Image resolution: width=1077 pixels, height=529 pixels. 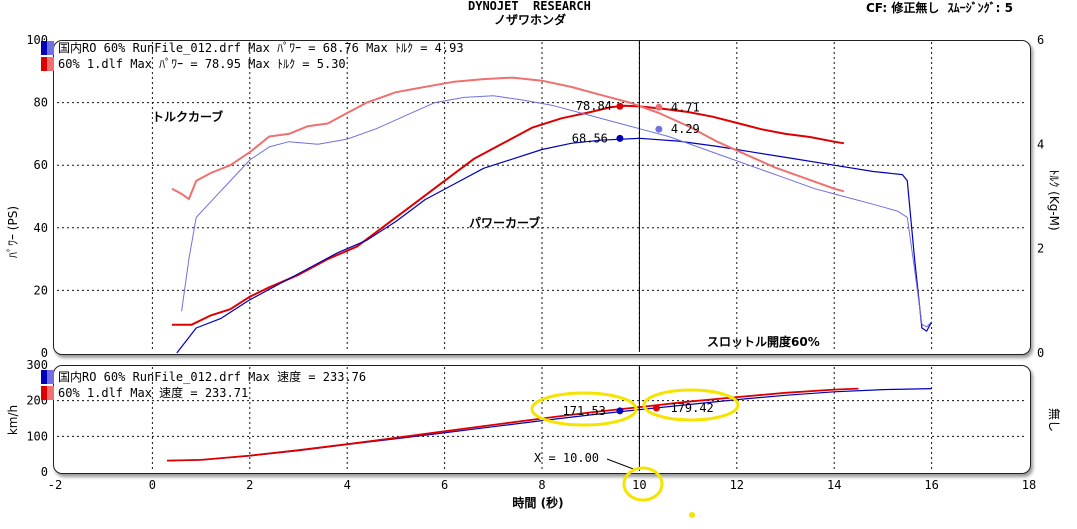 What do you see at coordinates (691, 408) in the screenshot?
I see `cursor-readout: 179.42` at bounding box center [691, 408].